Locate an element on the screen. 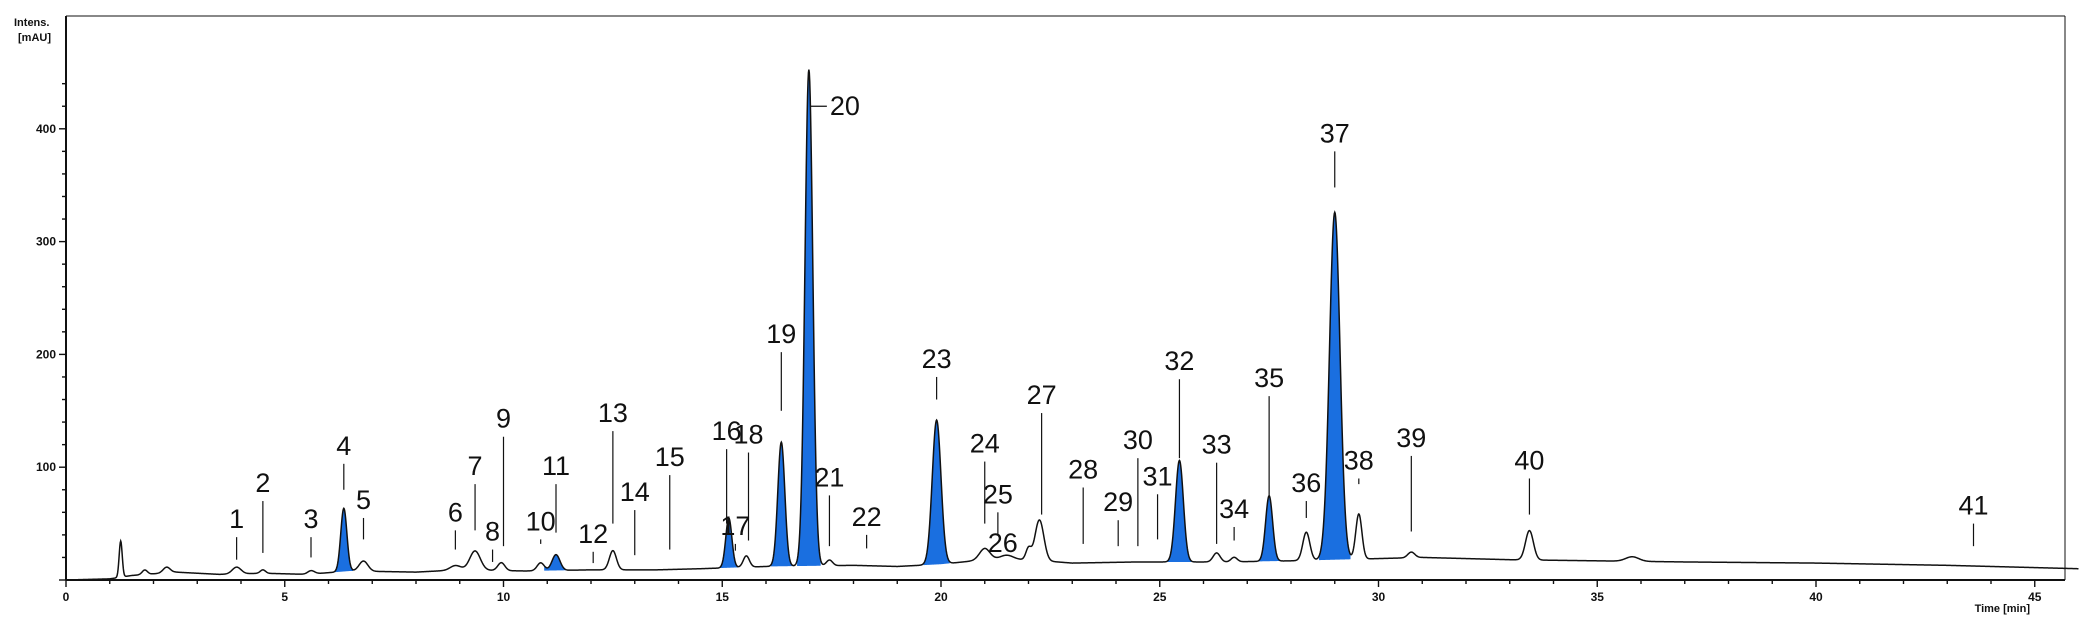  peak-annotation-3: 3 is located at coordinates (311, 531).